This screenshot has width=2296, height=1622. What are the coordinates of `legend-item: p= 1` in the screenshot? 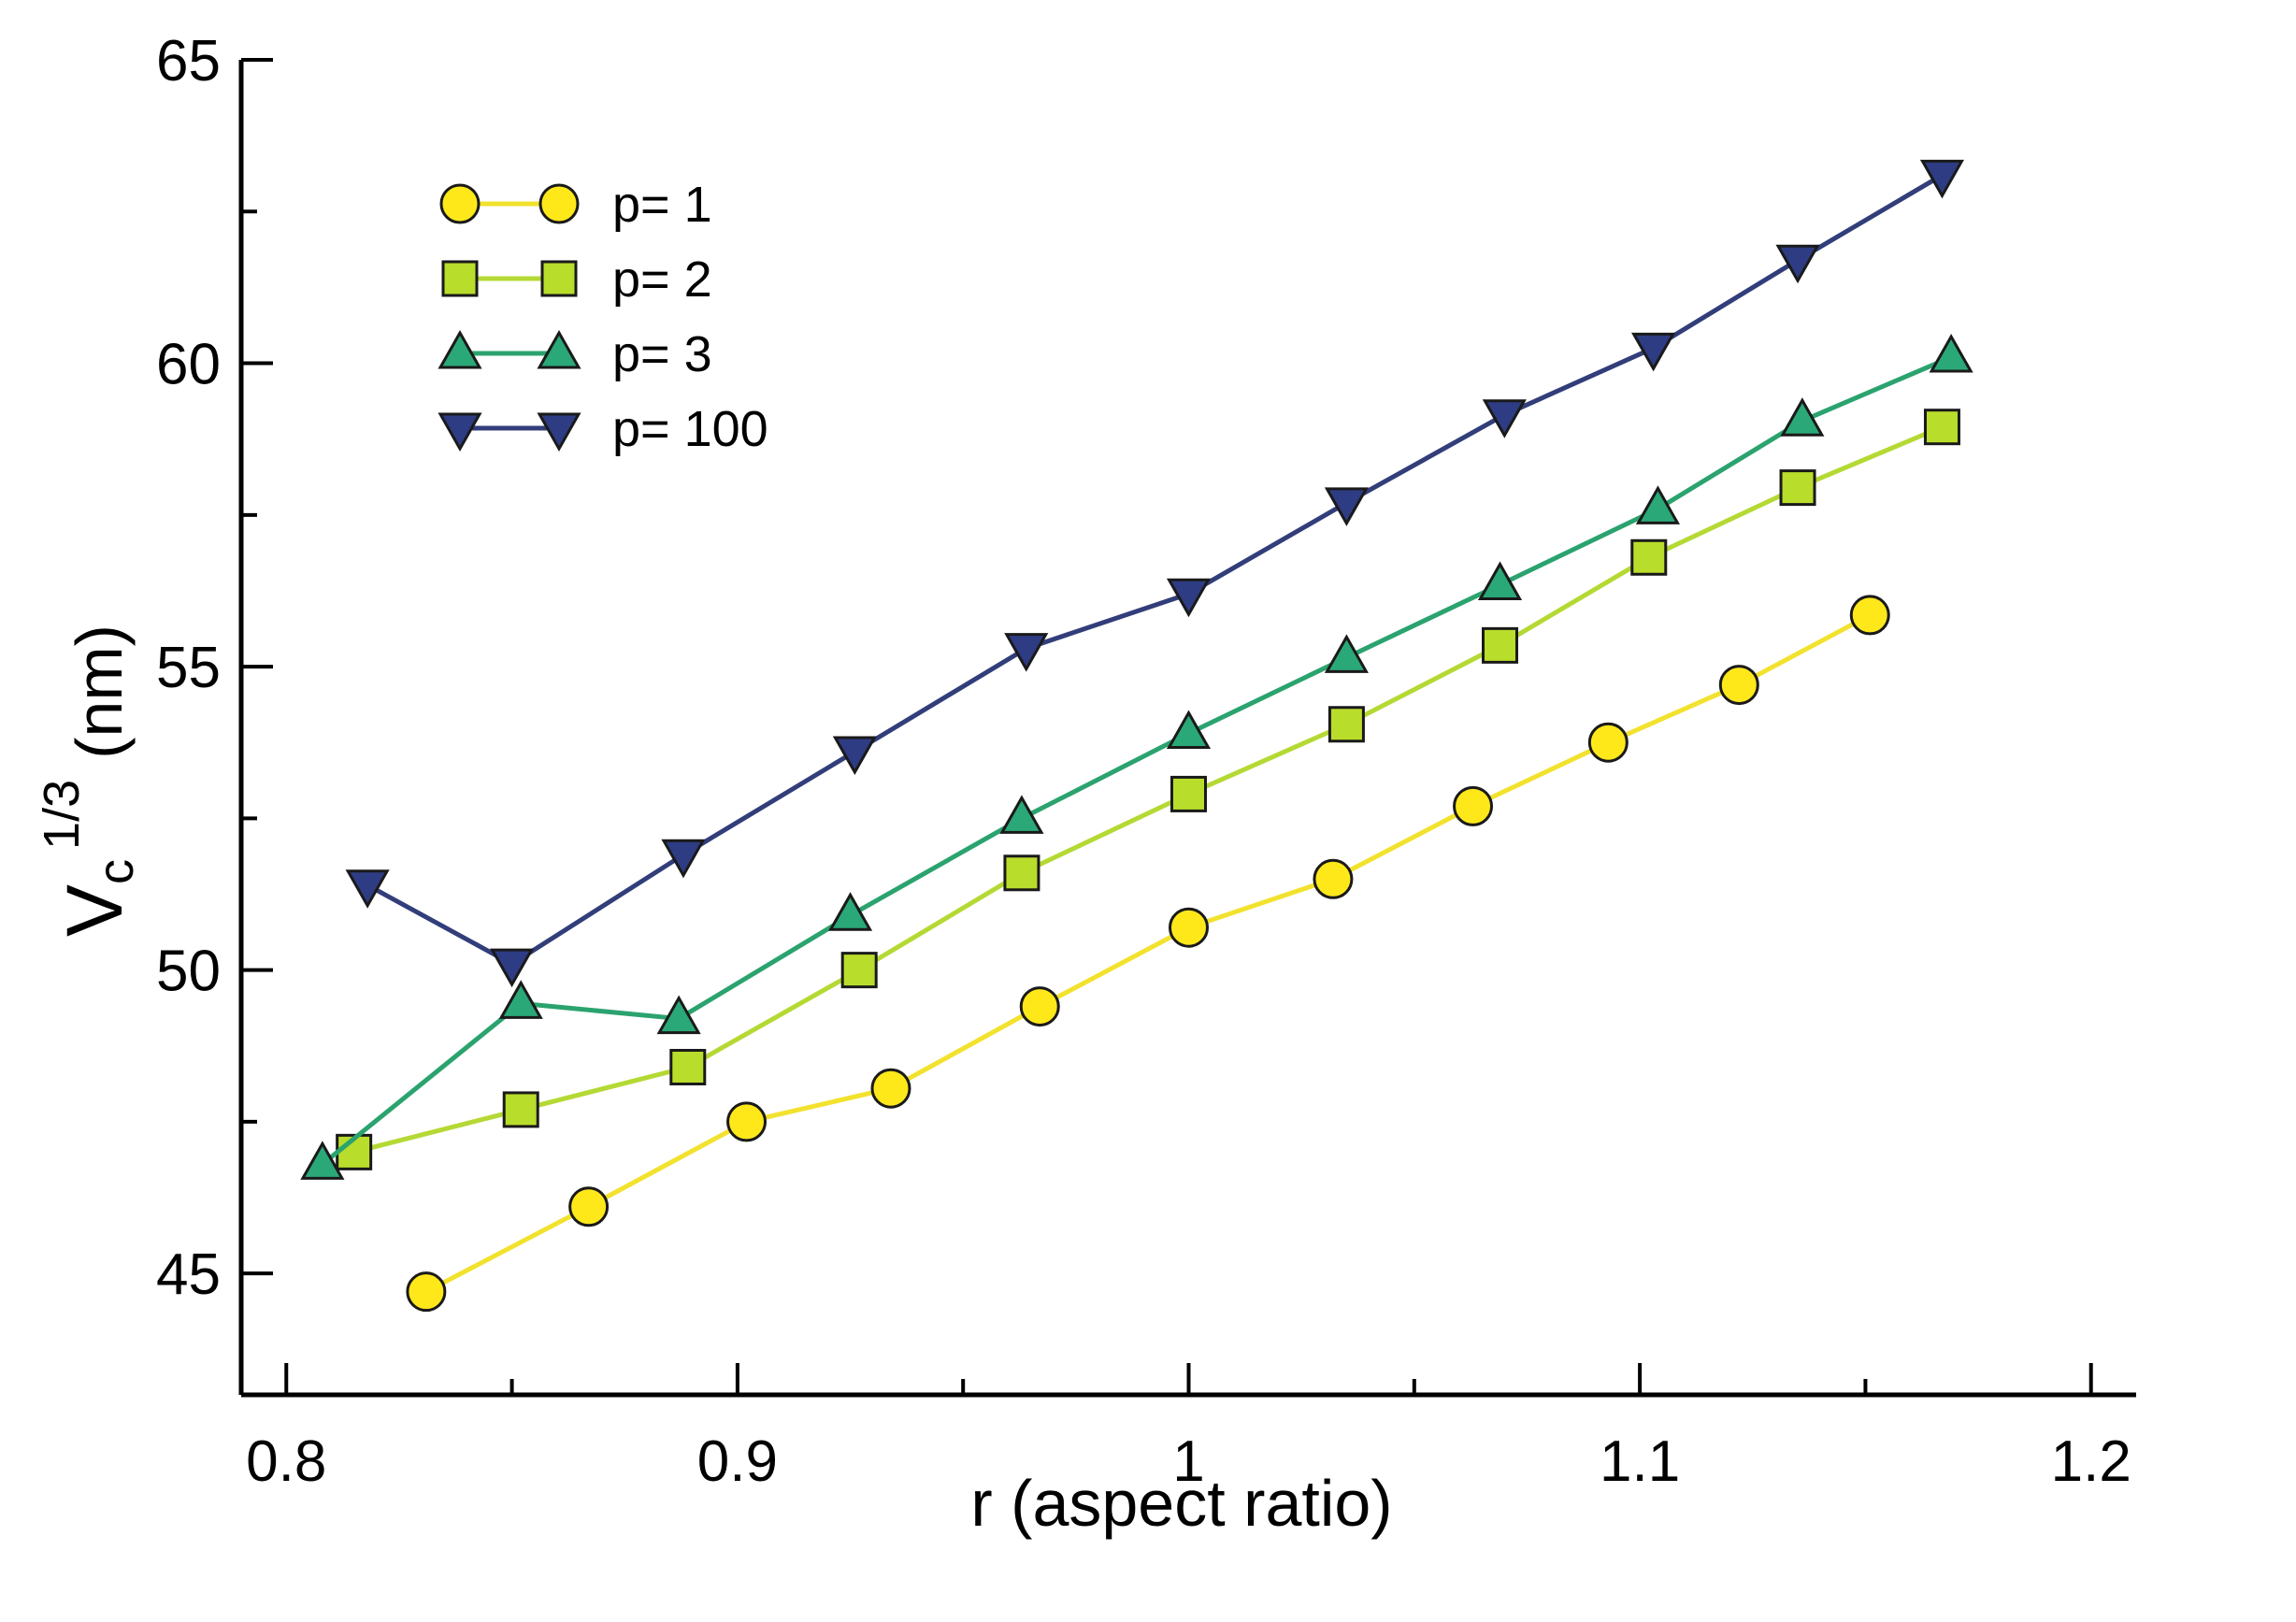 It's located at (575, 205).